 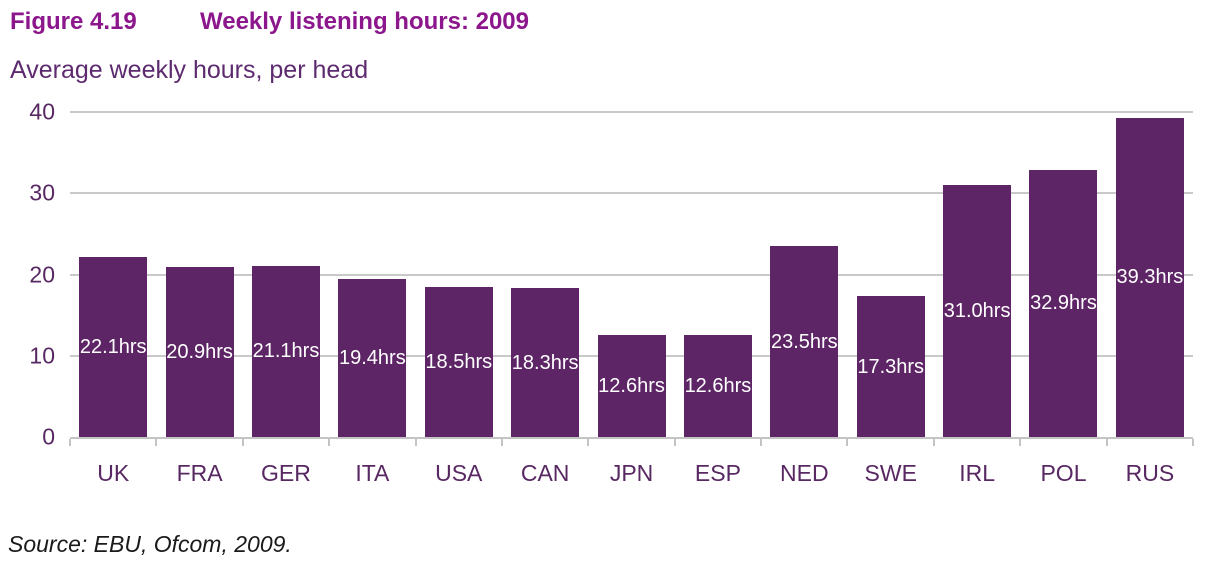 I want to click on bar-can: 18.3hrs, so click(x=545, y=362).